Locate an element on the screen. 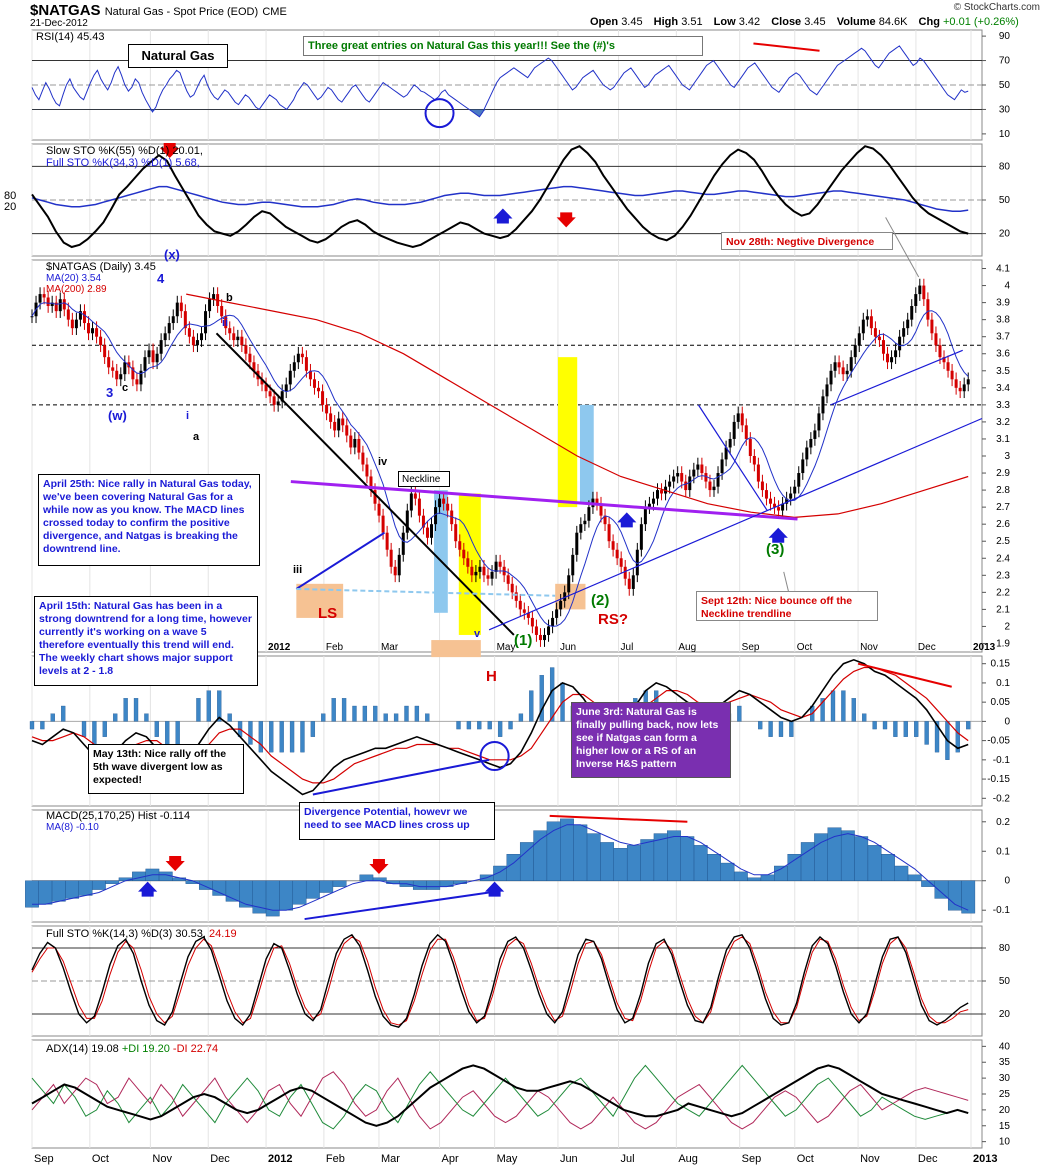  slow-sto-text: Slow STO %K(55) %D(1) 20.01, is located at coordinates (124, 151).